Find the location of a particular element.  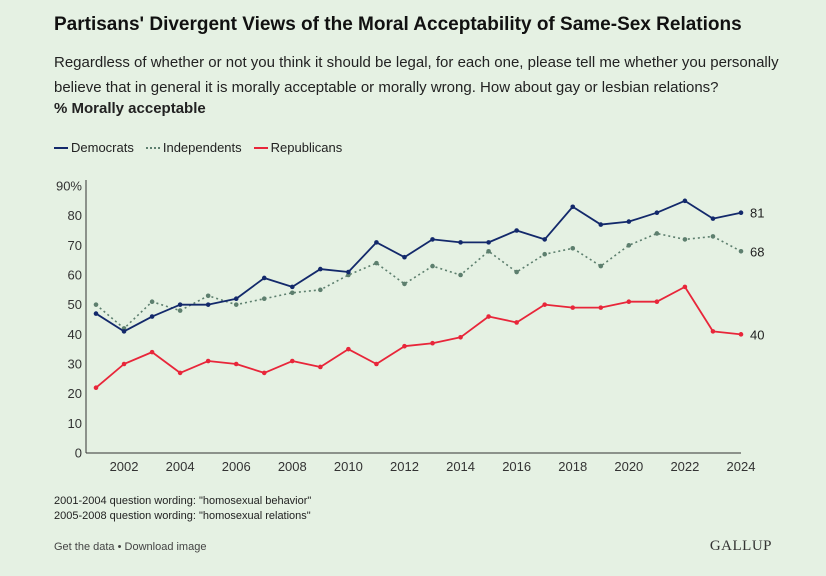

series-line-independents is located at coordinates (418, 281).